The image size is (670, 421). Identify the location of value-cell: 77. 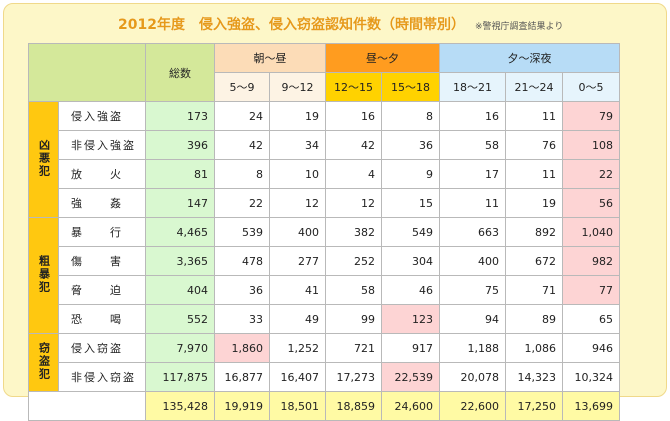
(591, 290).